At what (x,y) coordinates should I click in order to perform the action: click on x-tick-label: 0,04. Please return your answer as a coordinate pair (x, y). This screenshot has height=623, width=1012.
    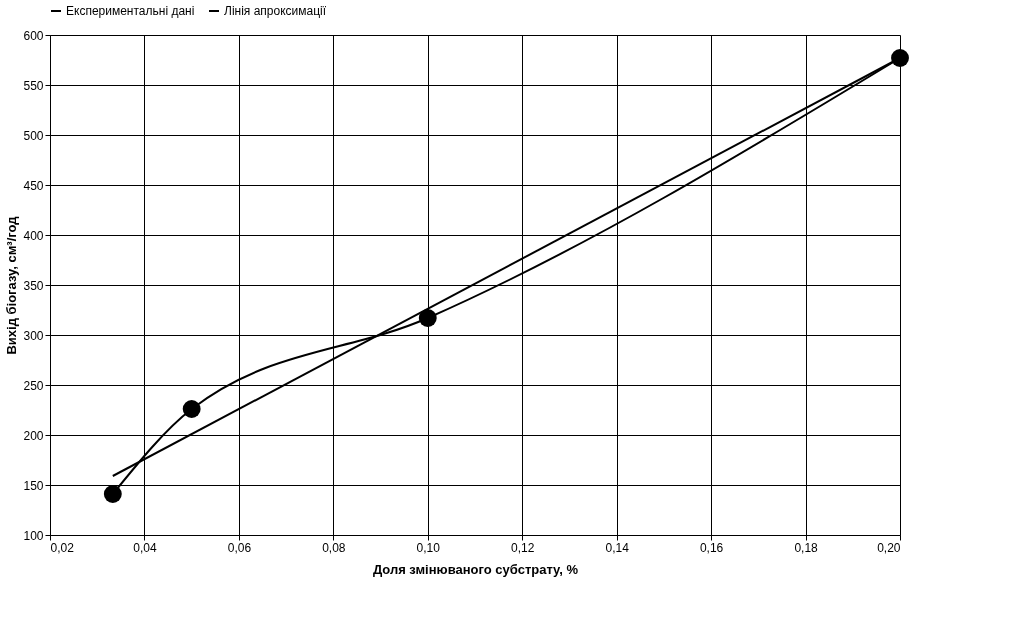
    Looking at the image, I should click on (145, 547).